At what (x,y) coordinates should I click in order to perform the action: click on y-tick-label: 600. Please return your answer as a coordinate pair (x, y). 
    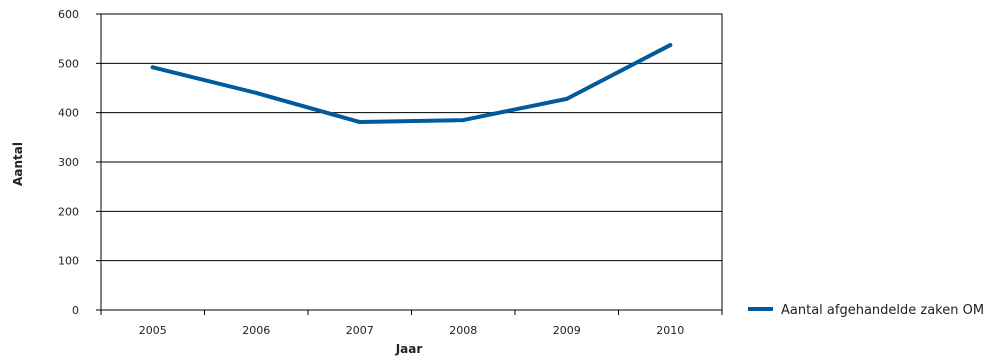
    Looking at the image, I should click on (68, 14).